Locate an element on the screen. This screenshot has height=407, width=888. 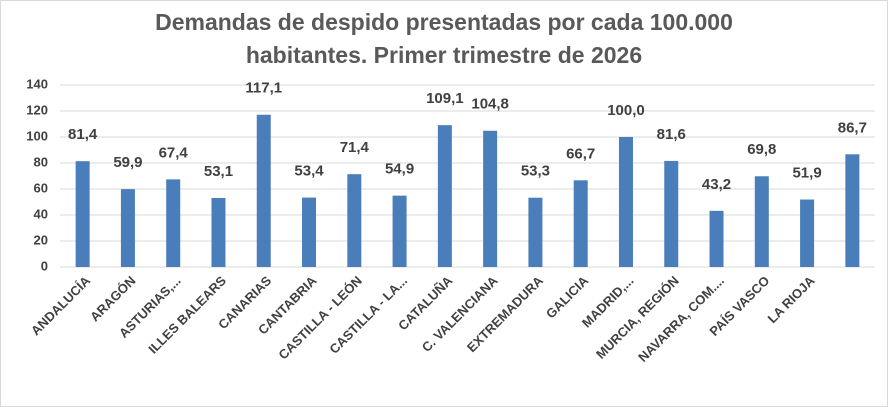
value-label: 59,9 is located at coordinates (127, 162).